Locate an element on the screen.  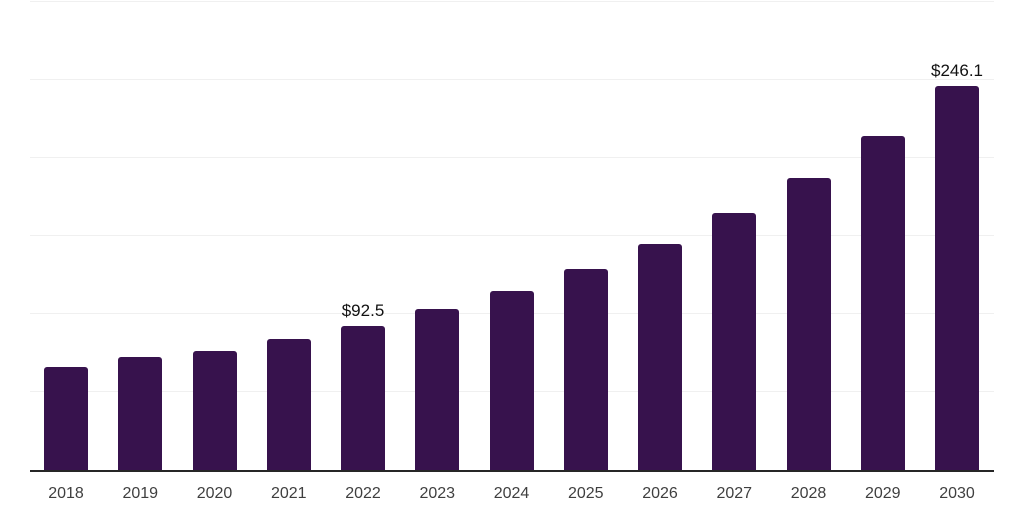
x-tick-2027: 2027 is located at coordinates (734, 493).